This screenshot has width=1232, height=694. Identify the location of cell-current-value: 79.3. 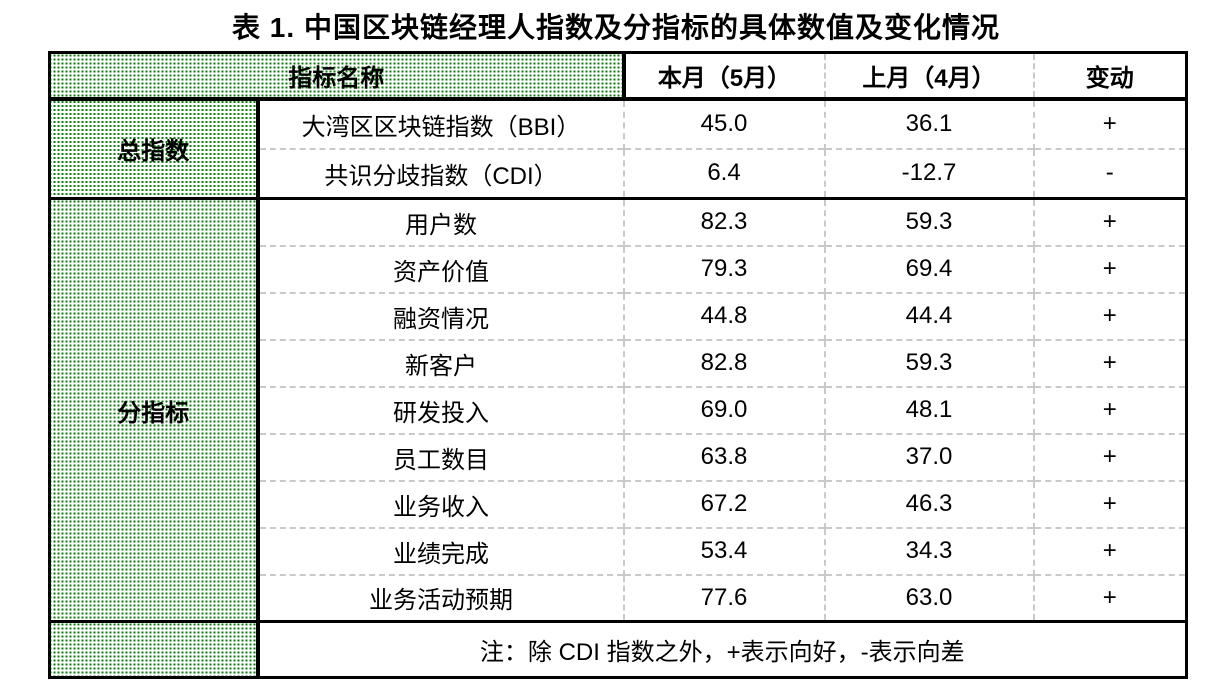
(723, 268).